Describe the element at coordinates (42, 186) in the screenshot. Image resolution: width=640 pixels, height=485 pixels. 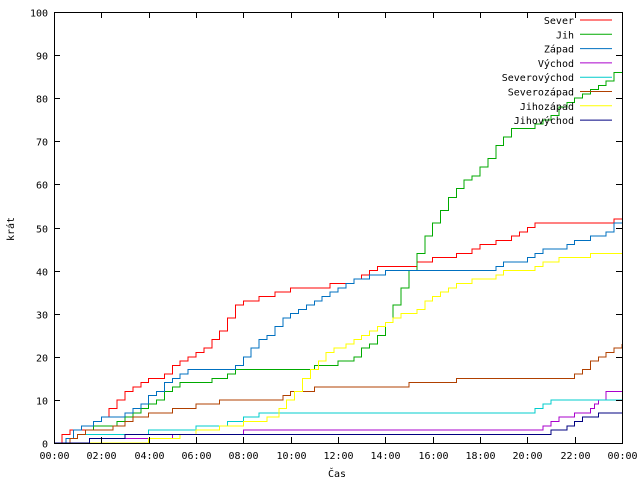
I see `y-tick-label: 60` at that location.